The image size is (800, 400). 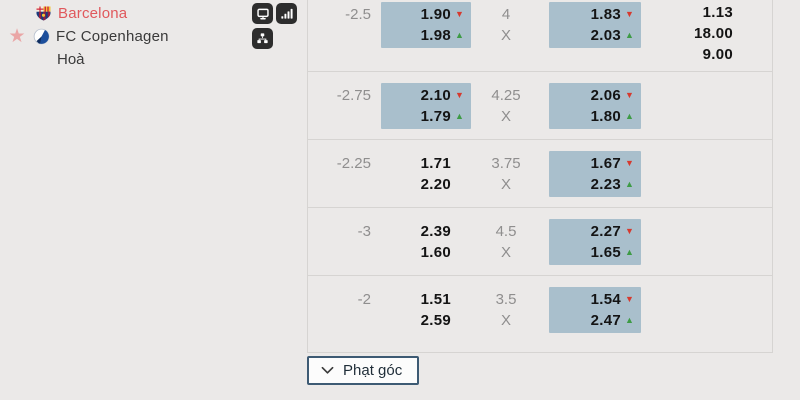 I want to click on odds-value: 2.06, so click(x=605, y=95).